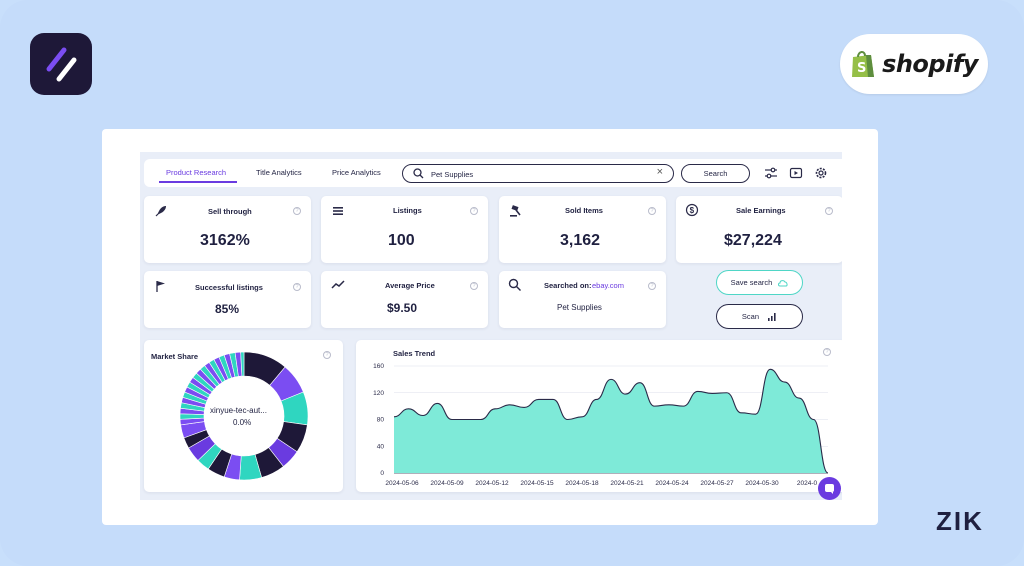 The height and width of the screenshot is (566, 1024). What do you see at coordinates (381, 446) in the screenshot?
I see `y-tick-label: 40` at bounding box center [381, 446].